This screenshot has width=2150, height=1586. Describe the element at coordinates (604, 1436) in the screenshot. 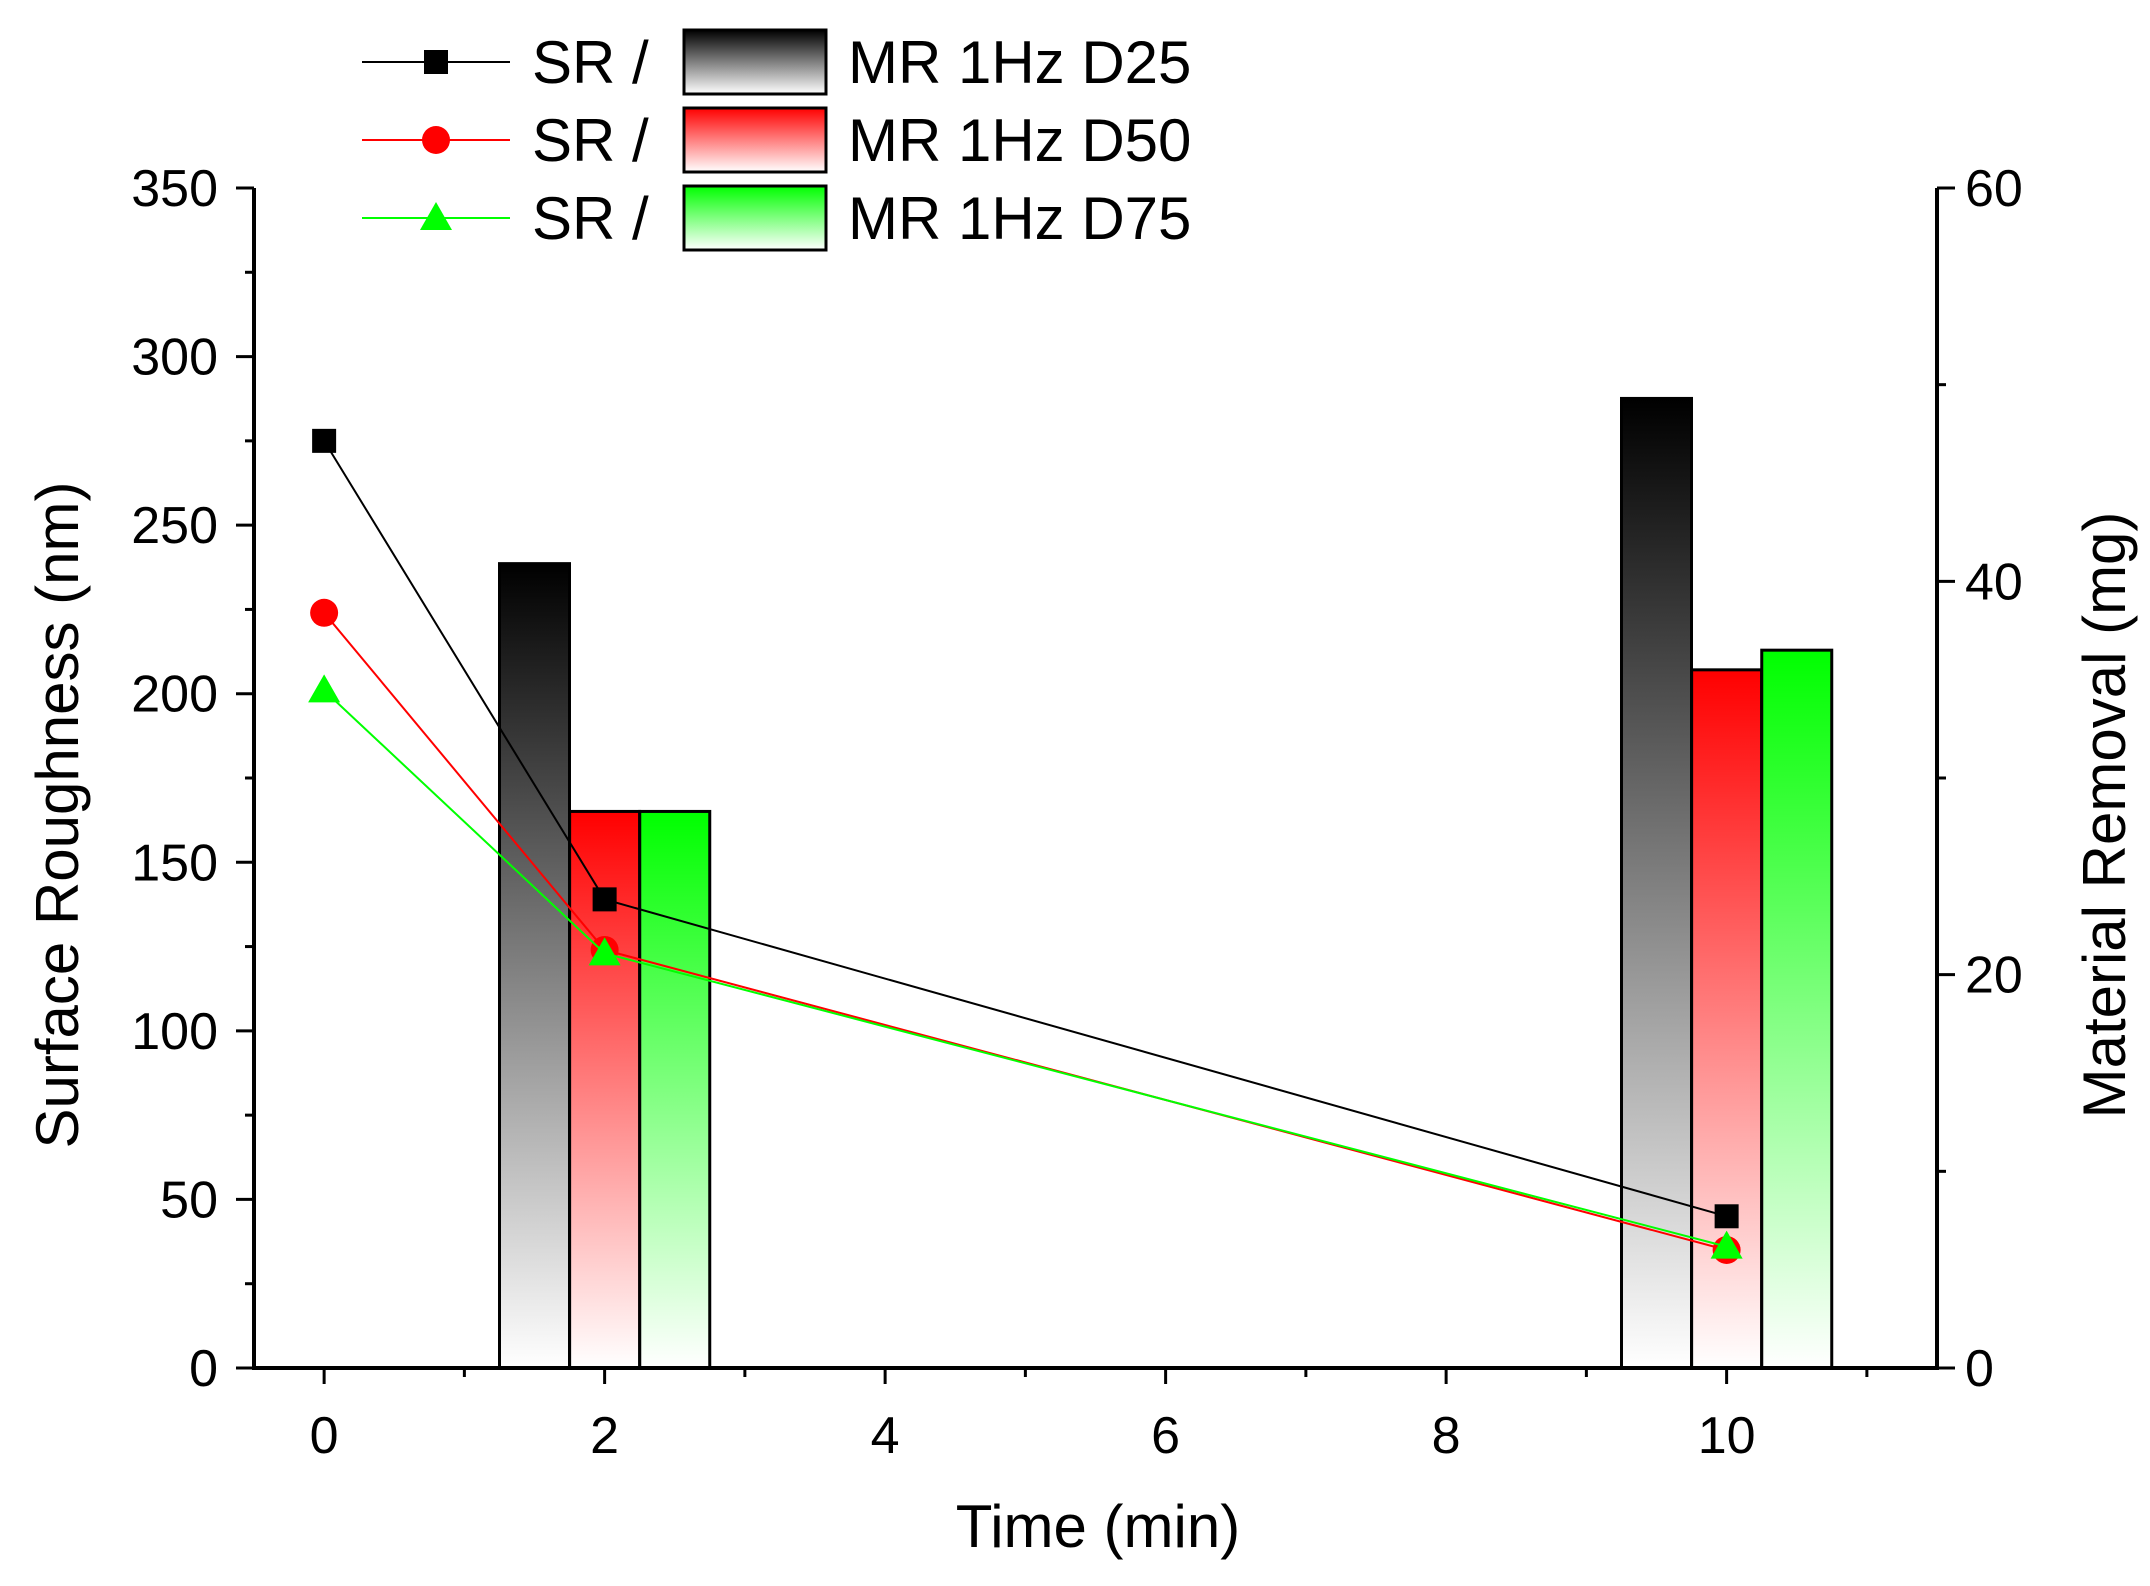

I see `x-tick-label: 2` at that location.